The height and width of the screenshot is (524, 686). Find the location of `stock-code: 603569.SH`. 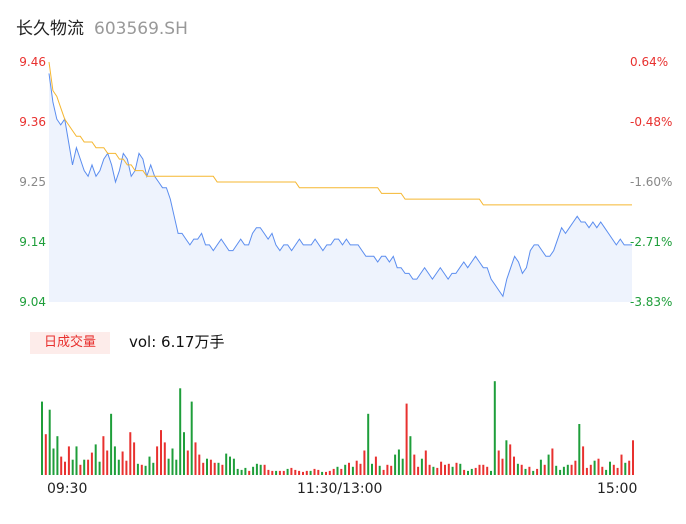

stock-code: 603569.SH is located at coordinates (141, 29).